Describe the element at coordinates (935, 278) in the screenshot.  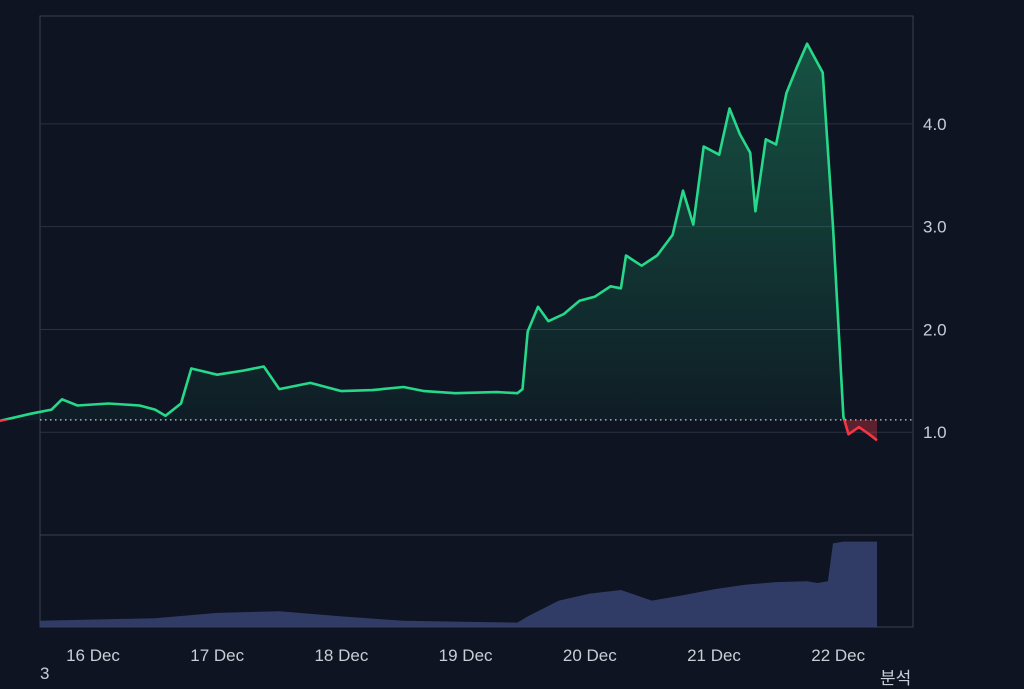
I see `y-axis: 1.0 2.0 3.0 4.0` at that location.